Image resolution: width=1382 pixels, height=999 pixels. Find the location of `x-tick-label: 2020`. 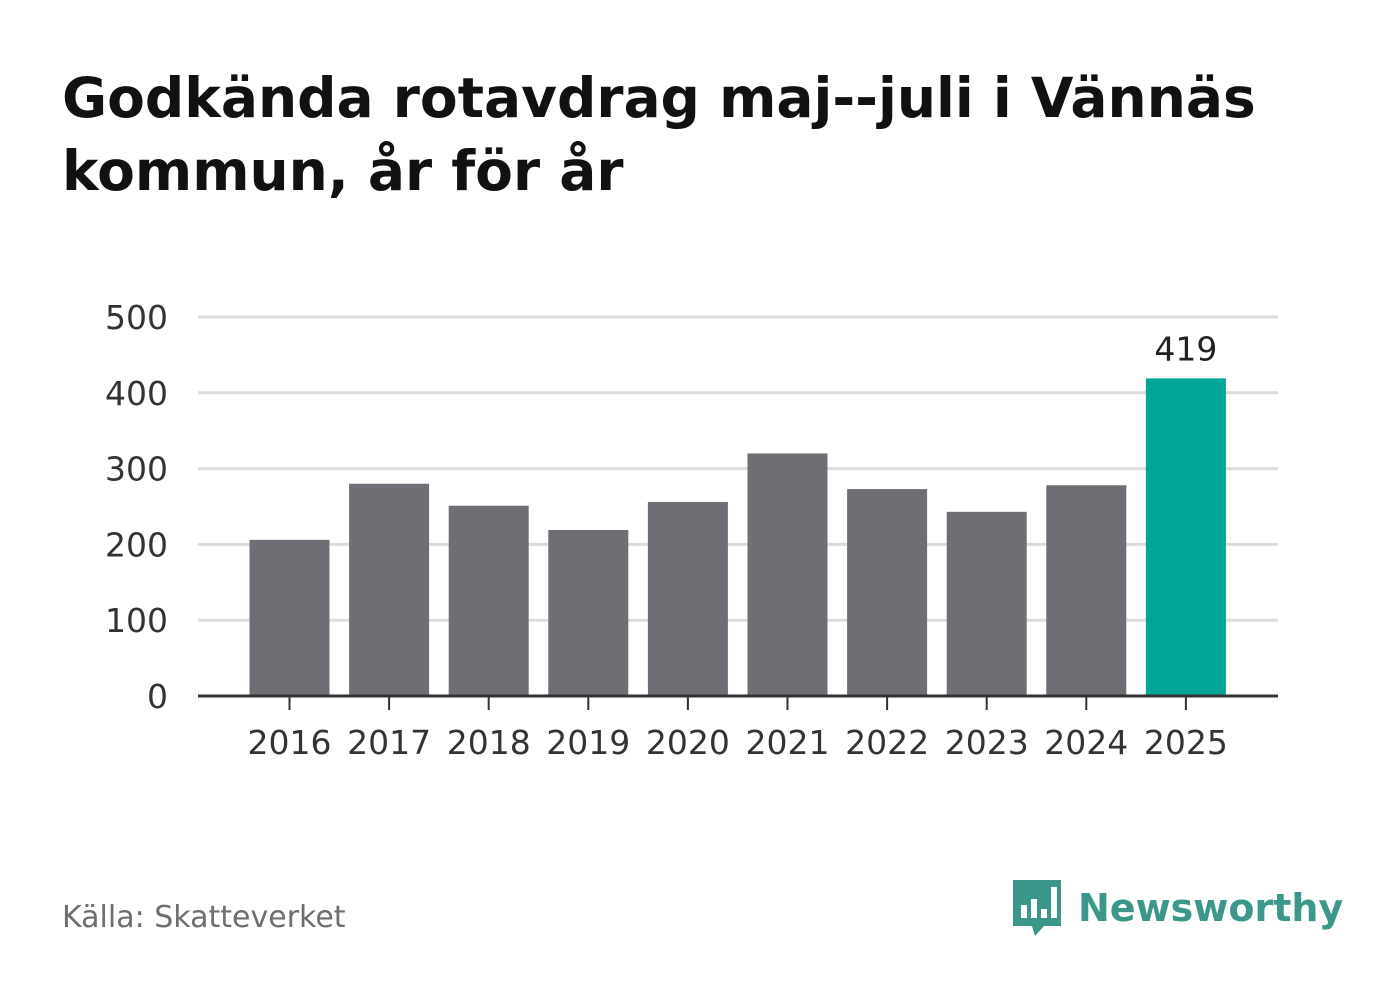

x-tick-label: 2020 is located at coordinates (688, 742).